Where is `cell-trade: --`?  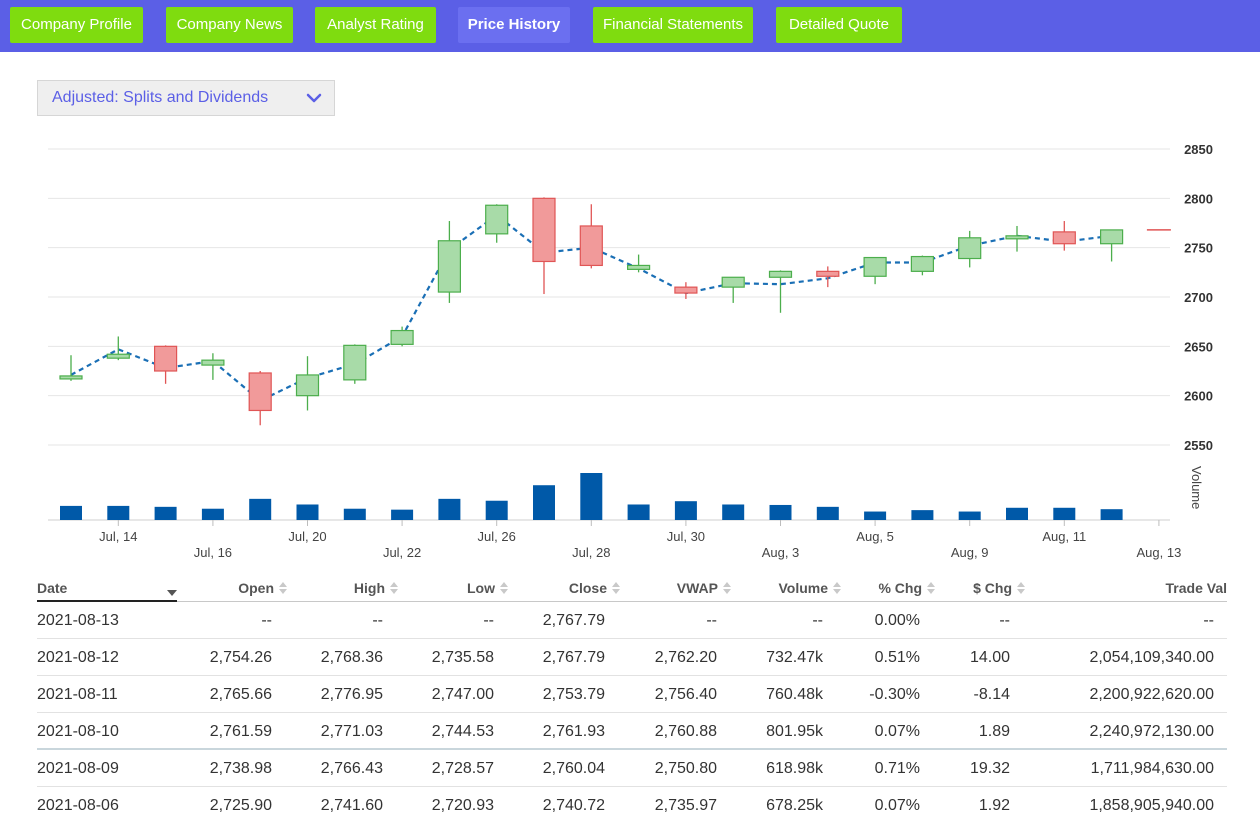 cell-trade: -- is located at coordinates (1208, 620).